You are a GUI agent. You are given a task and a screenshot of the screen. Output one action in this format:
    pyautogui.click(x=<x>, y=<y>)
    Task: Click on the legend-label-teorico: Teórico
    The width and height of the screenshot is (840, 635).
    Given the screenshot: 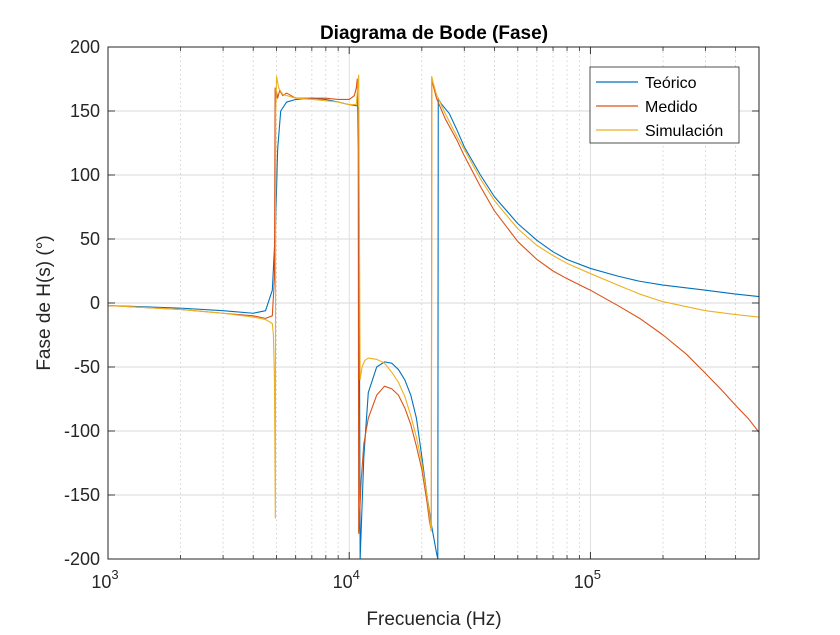 What is the action you would take?
    pyautogui.click(x=671, y=83)
    